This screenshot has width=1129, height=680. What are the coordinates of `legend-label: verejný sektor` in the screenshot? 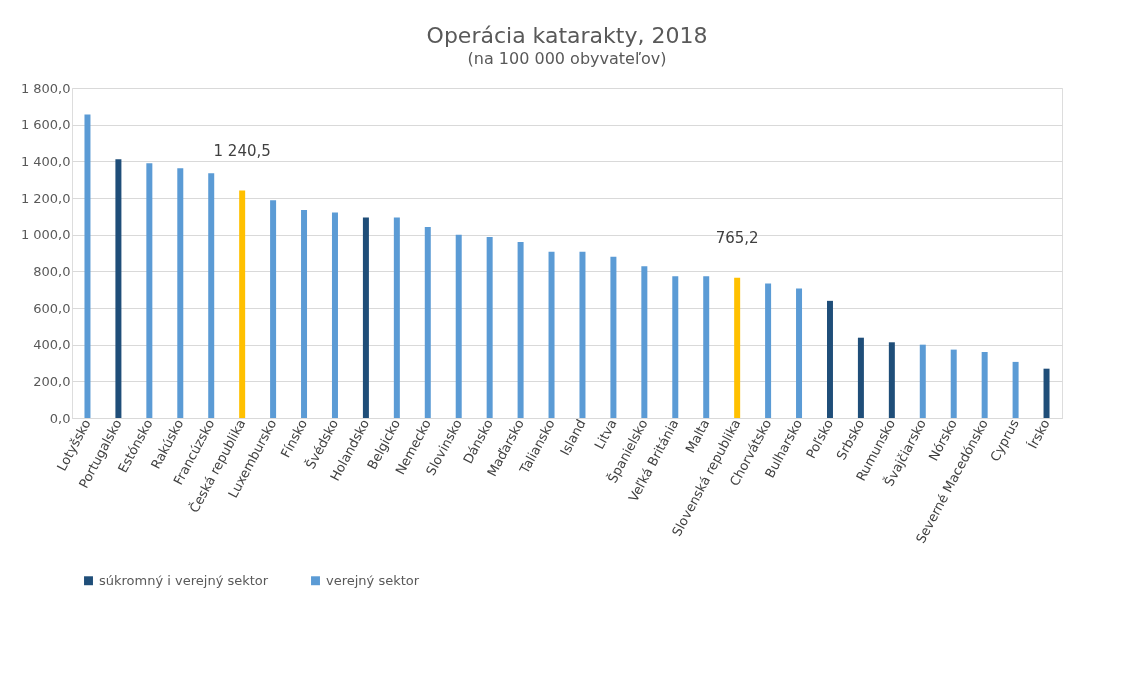 It's located at (373, 580).